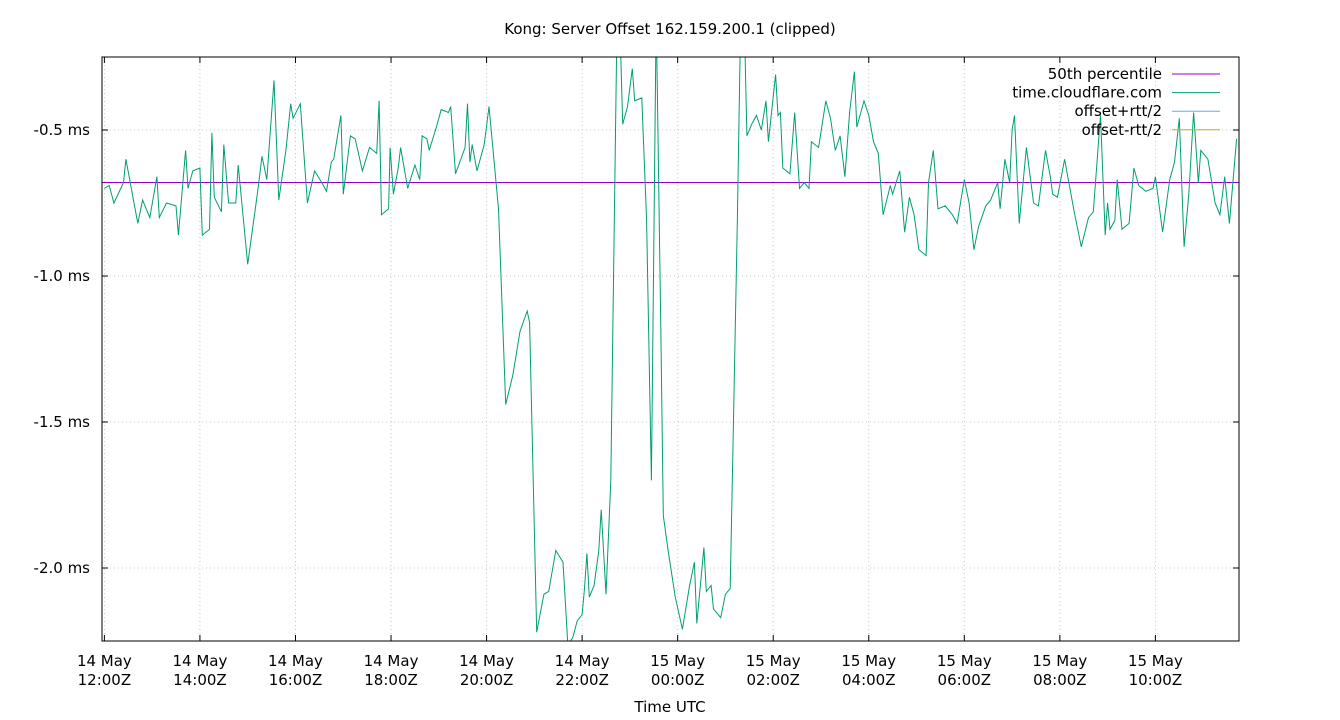  I want to click on x-axis-label: Time UTC, so click(669, 707).